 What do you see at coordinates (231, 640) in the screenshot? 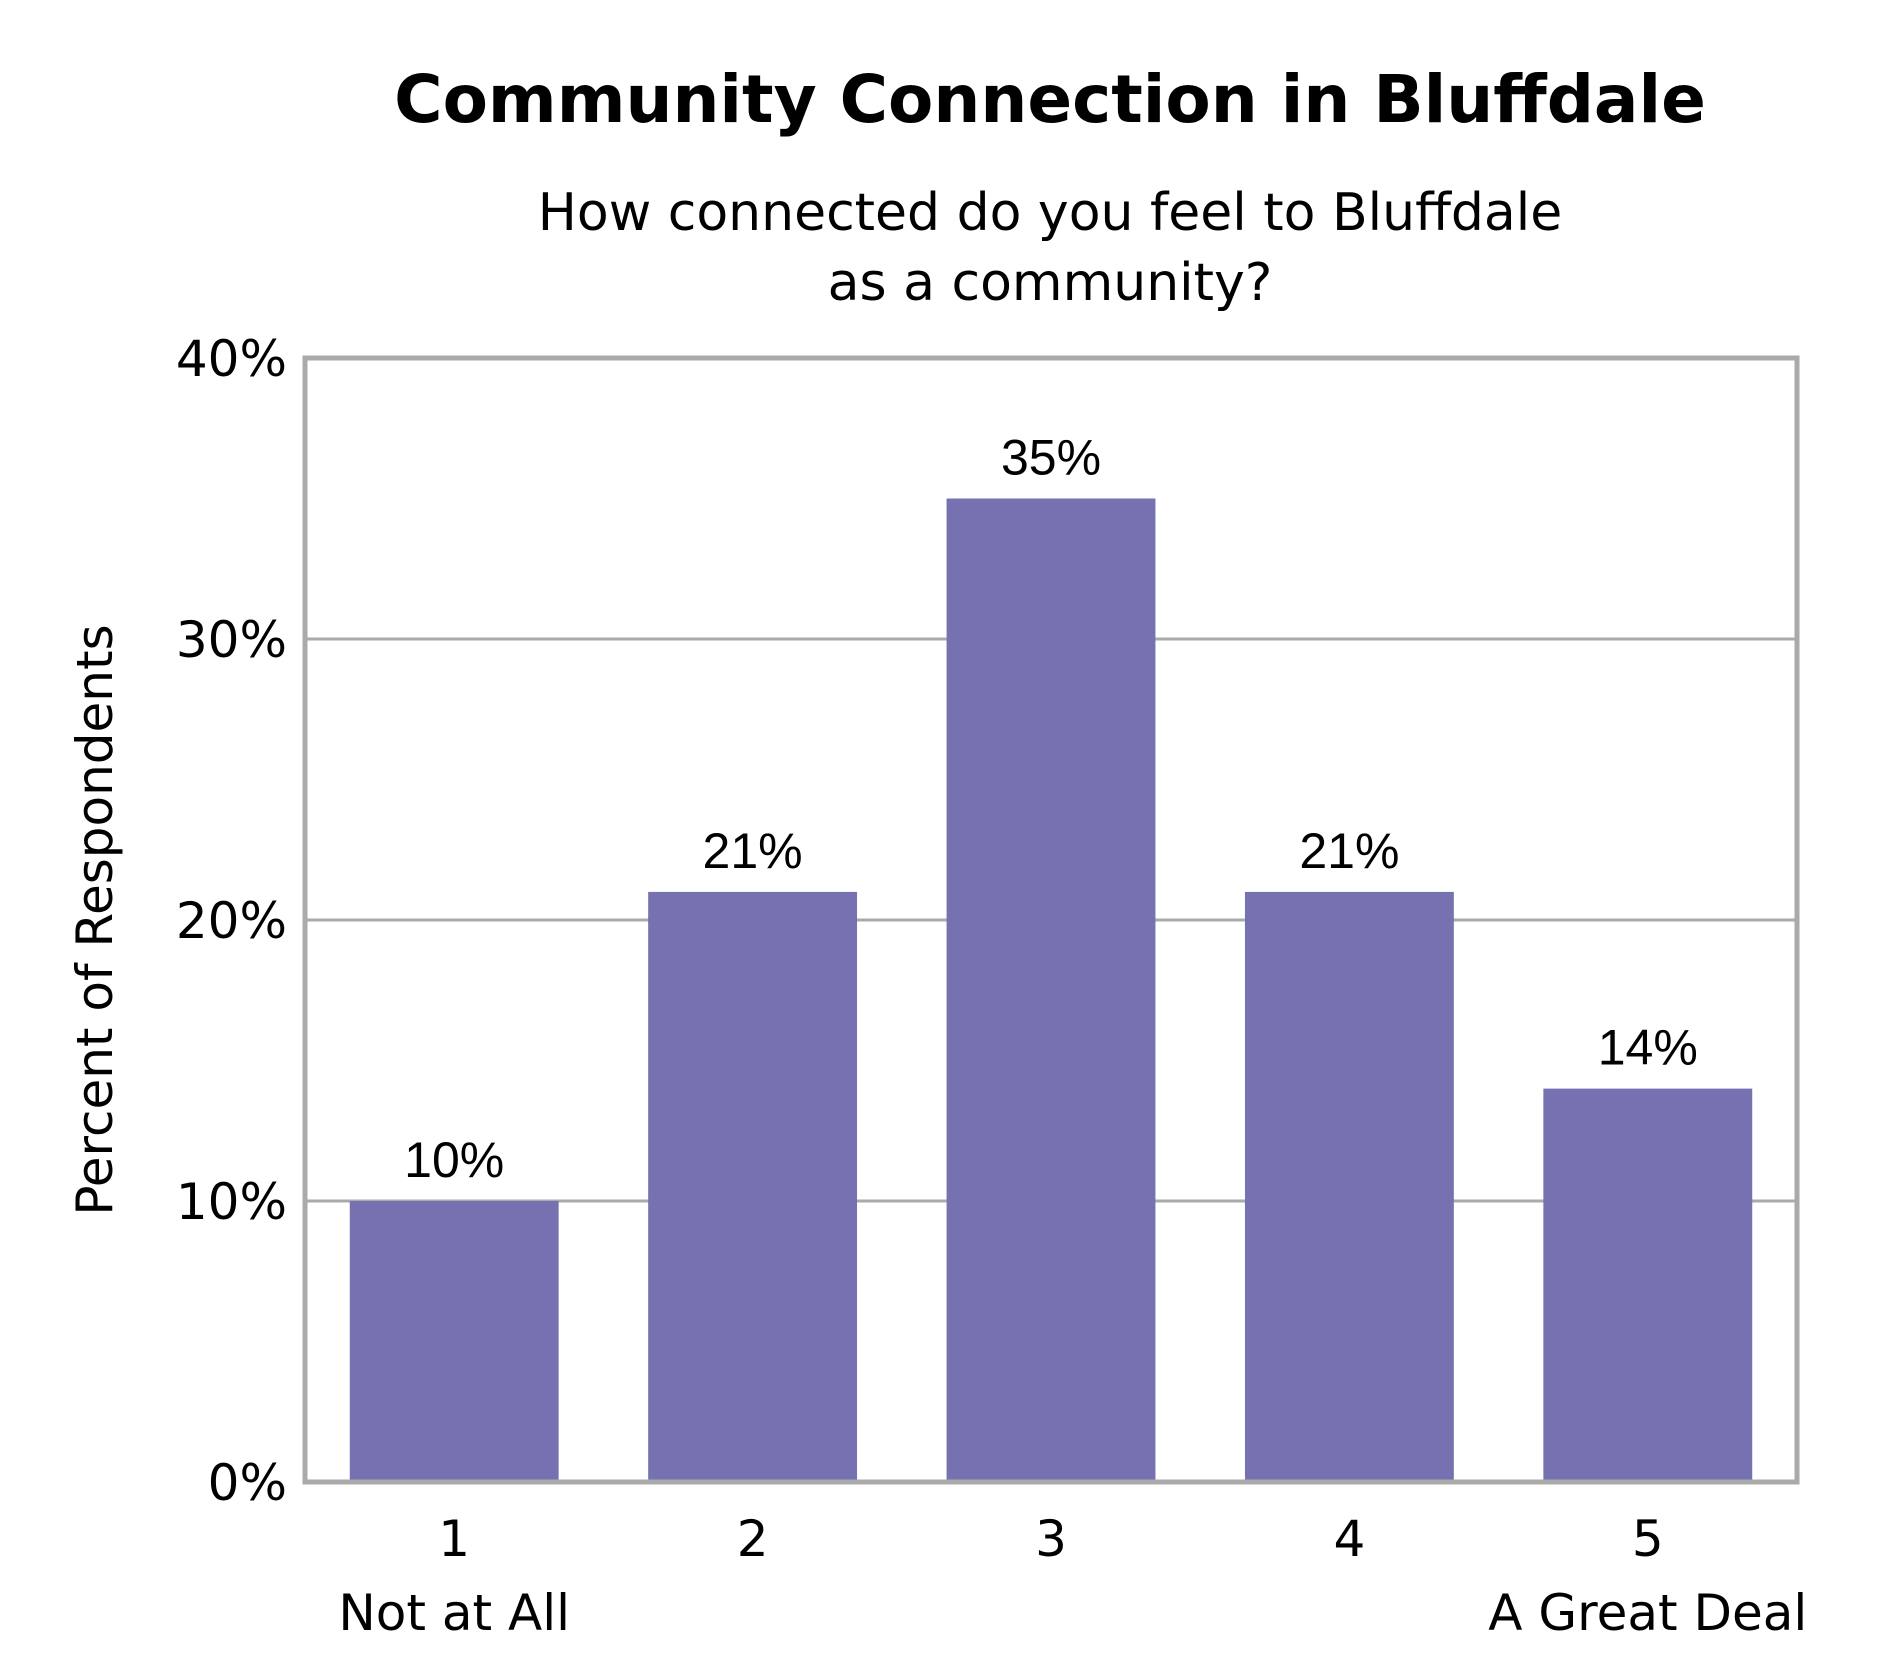
I see `y-tick-label: 30%` at bounding box center [231, 640].